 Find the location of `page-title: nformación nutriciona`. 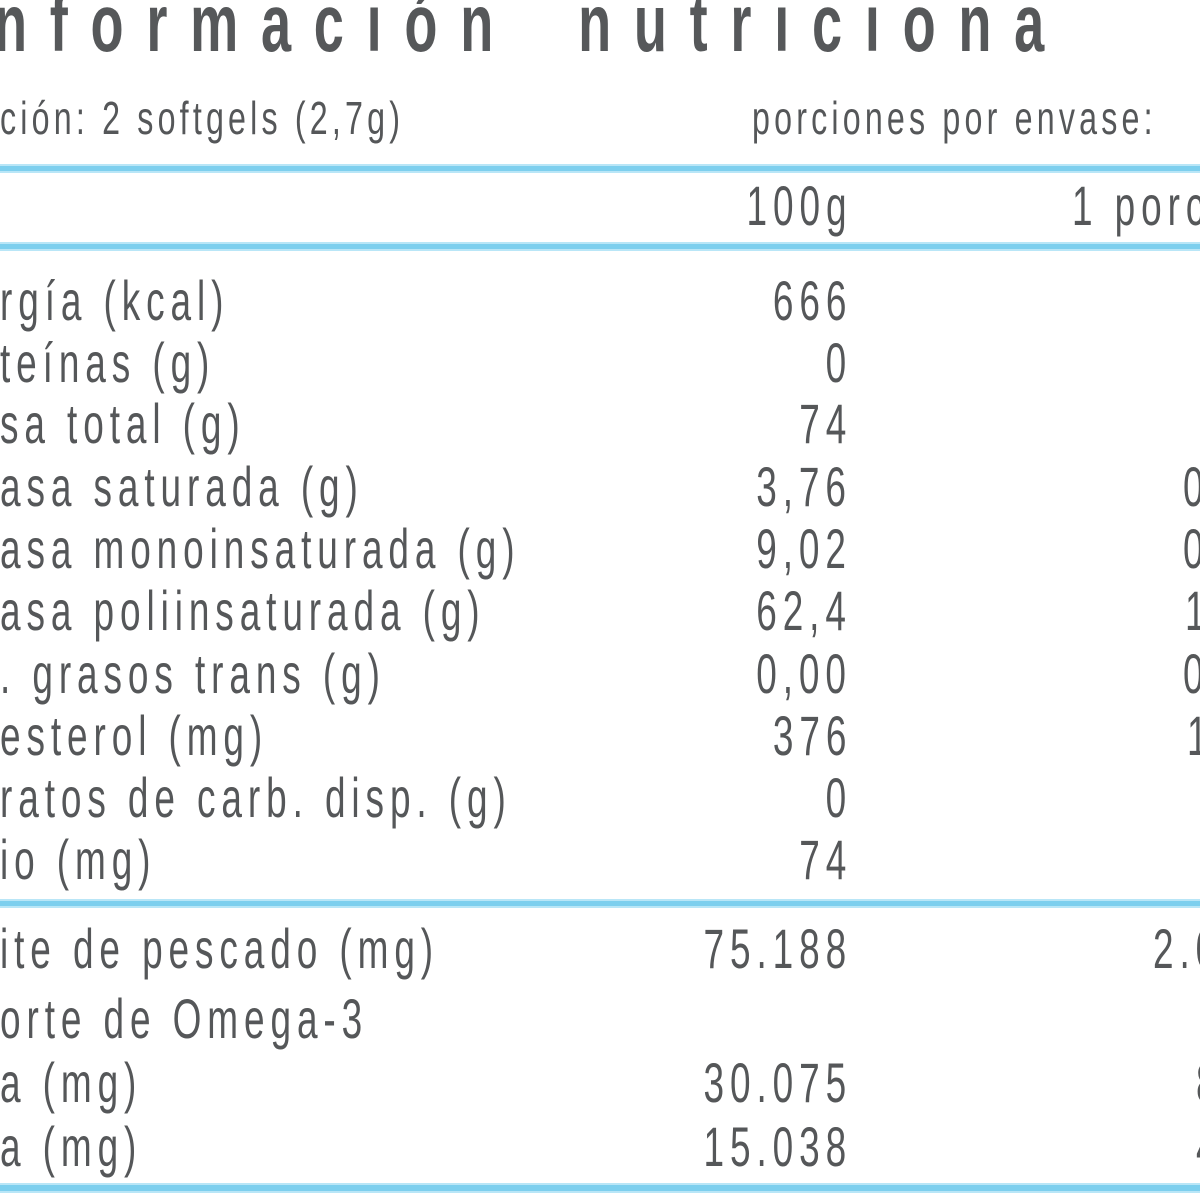

page-title: nformación nutriciona is located at coordinates (533, 34).